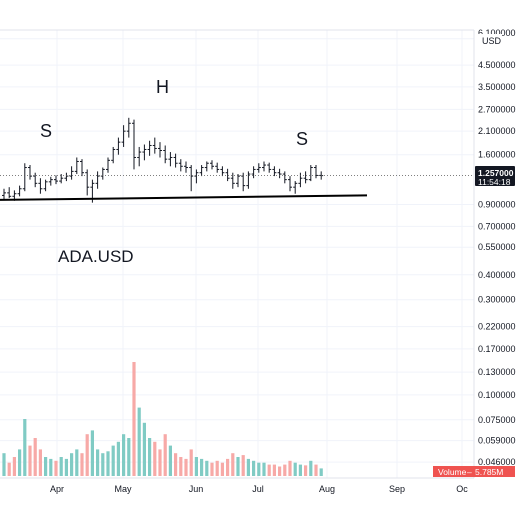 The image size is (520, 520). I want to click on currency-box, so click(489, 40).